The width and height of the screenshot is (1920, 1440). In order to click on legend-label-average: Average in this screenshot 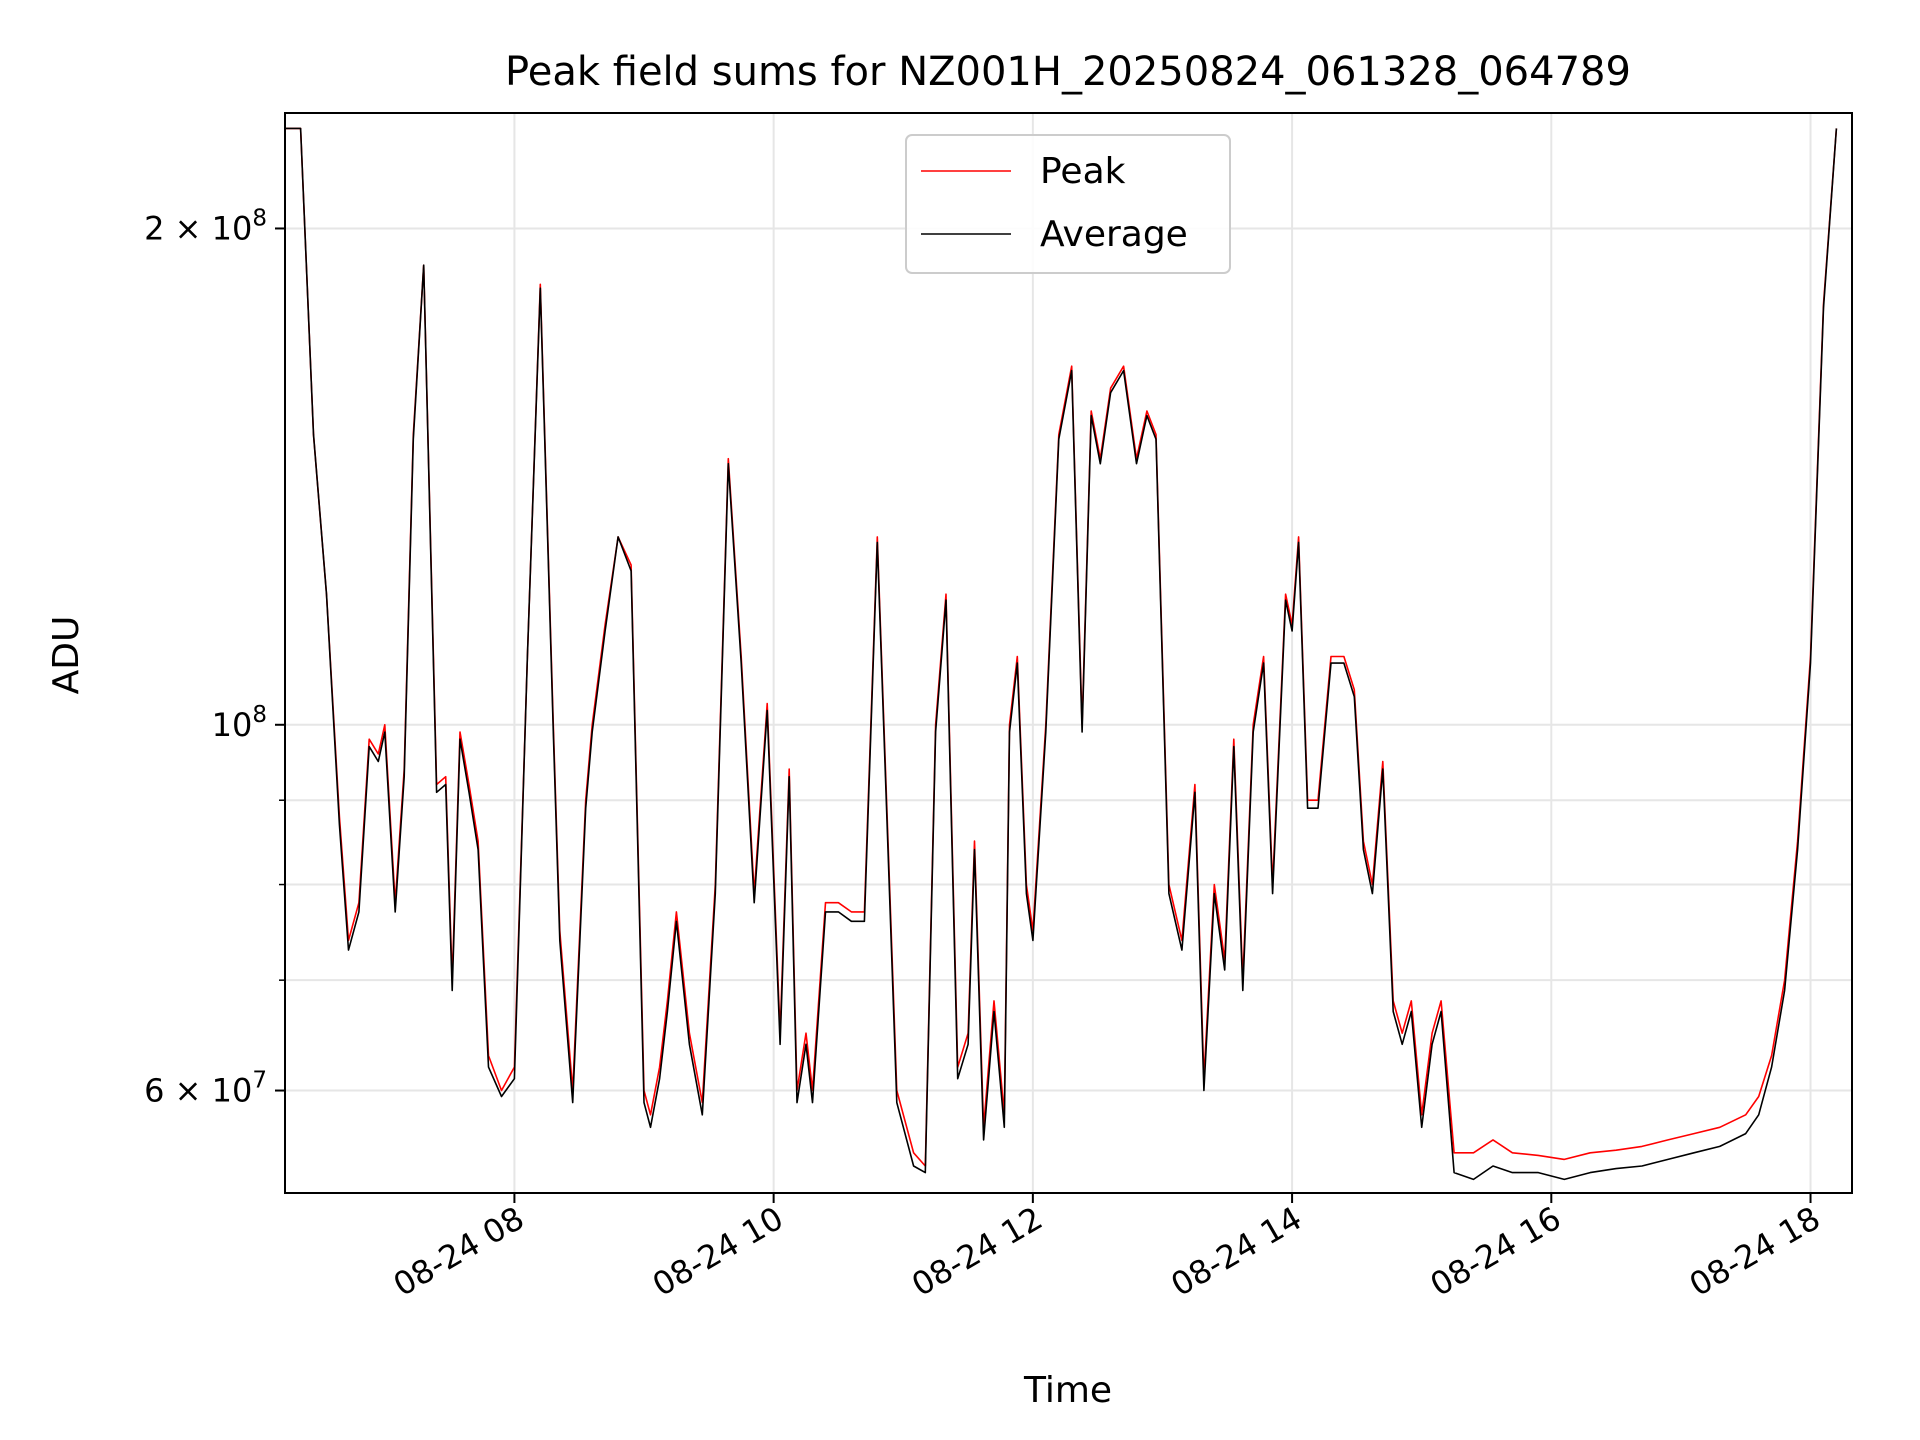, I will do `click(1114, 234)`.